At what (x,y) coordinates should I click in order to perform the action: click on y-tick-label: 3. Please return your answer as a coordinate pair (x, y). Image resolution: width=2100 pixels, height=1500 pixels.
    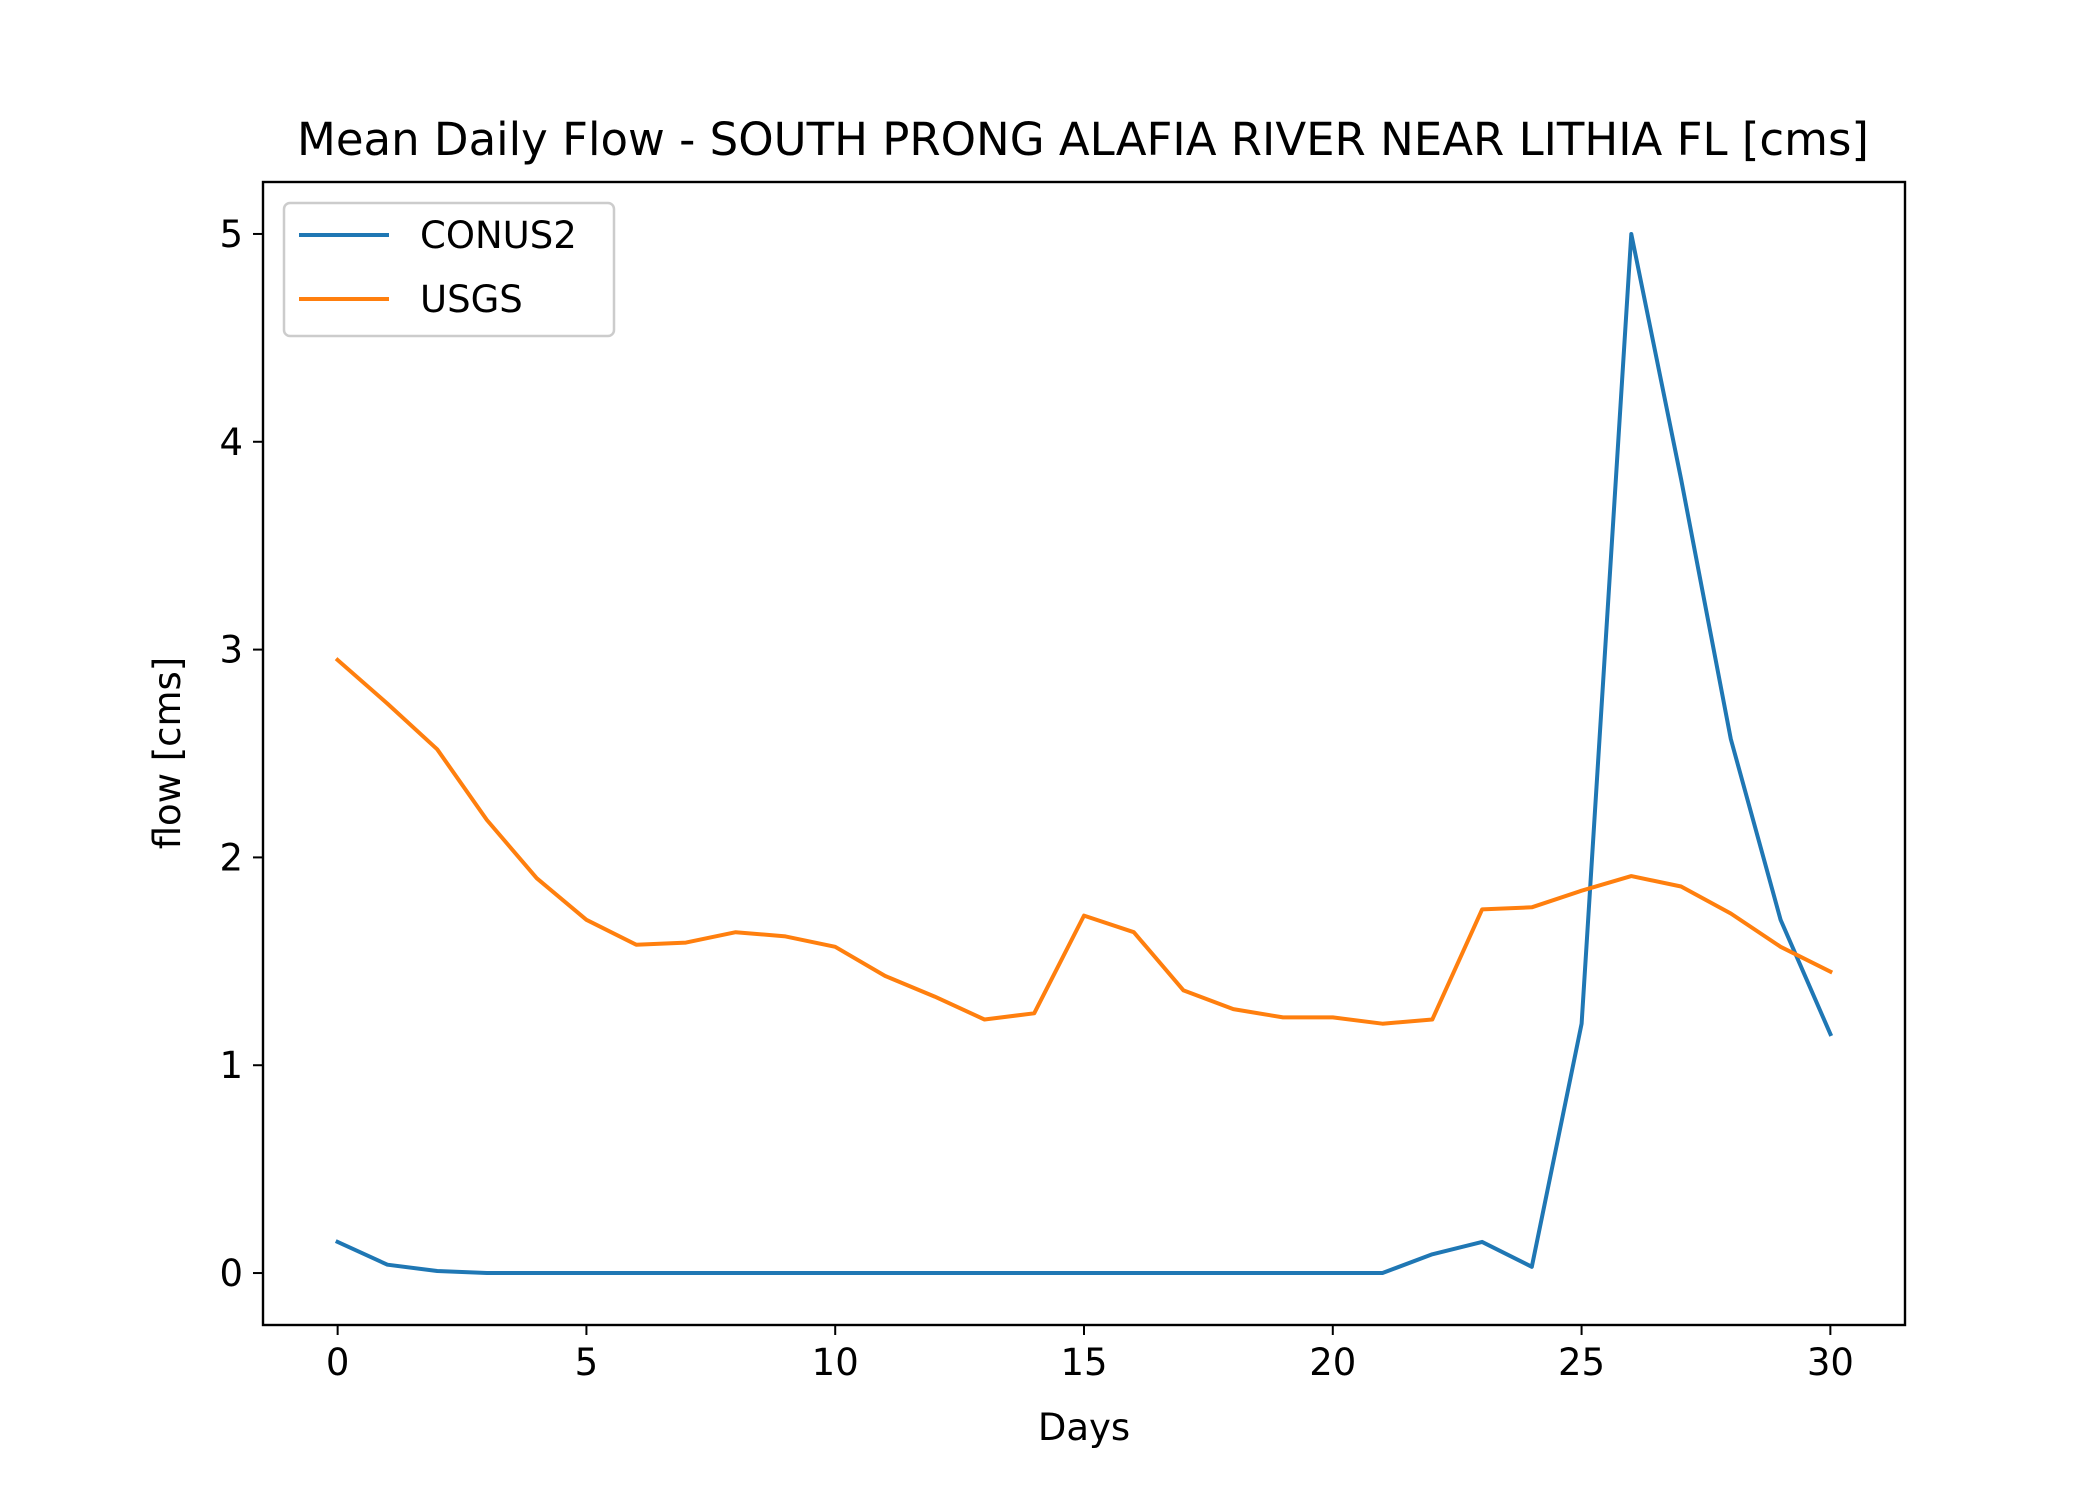
    Looking at the image, I should click on (231, 650).